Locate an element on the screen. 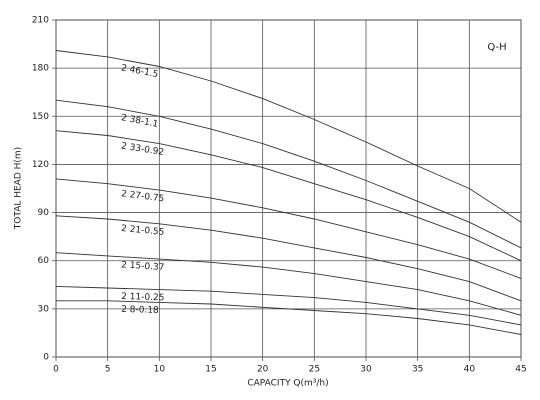 This screenshot has width=540, height=400. x-tick-label: 0 is located at coordinates (56, 370).